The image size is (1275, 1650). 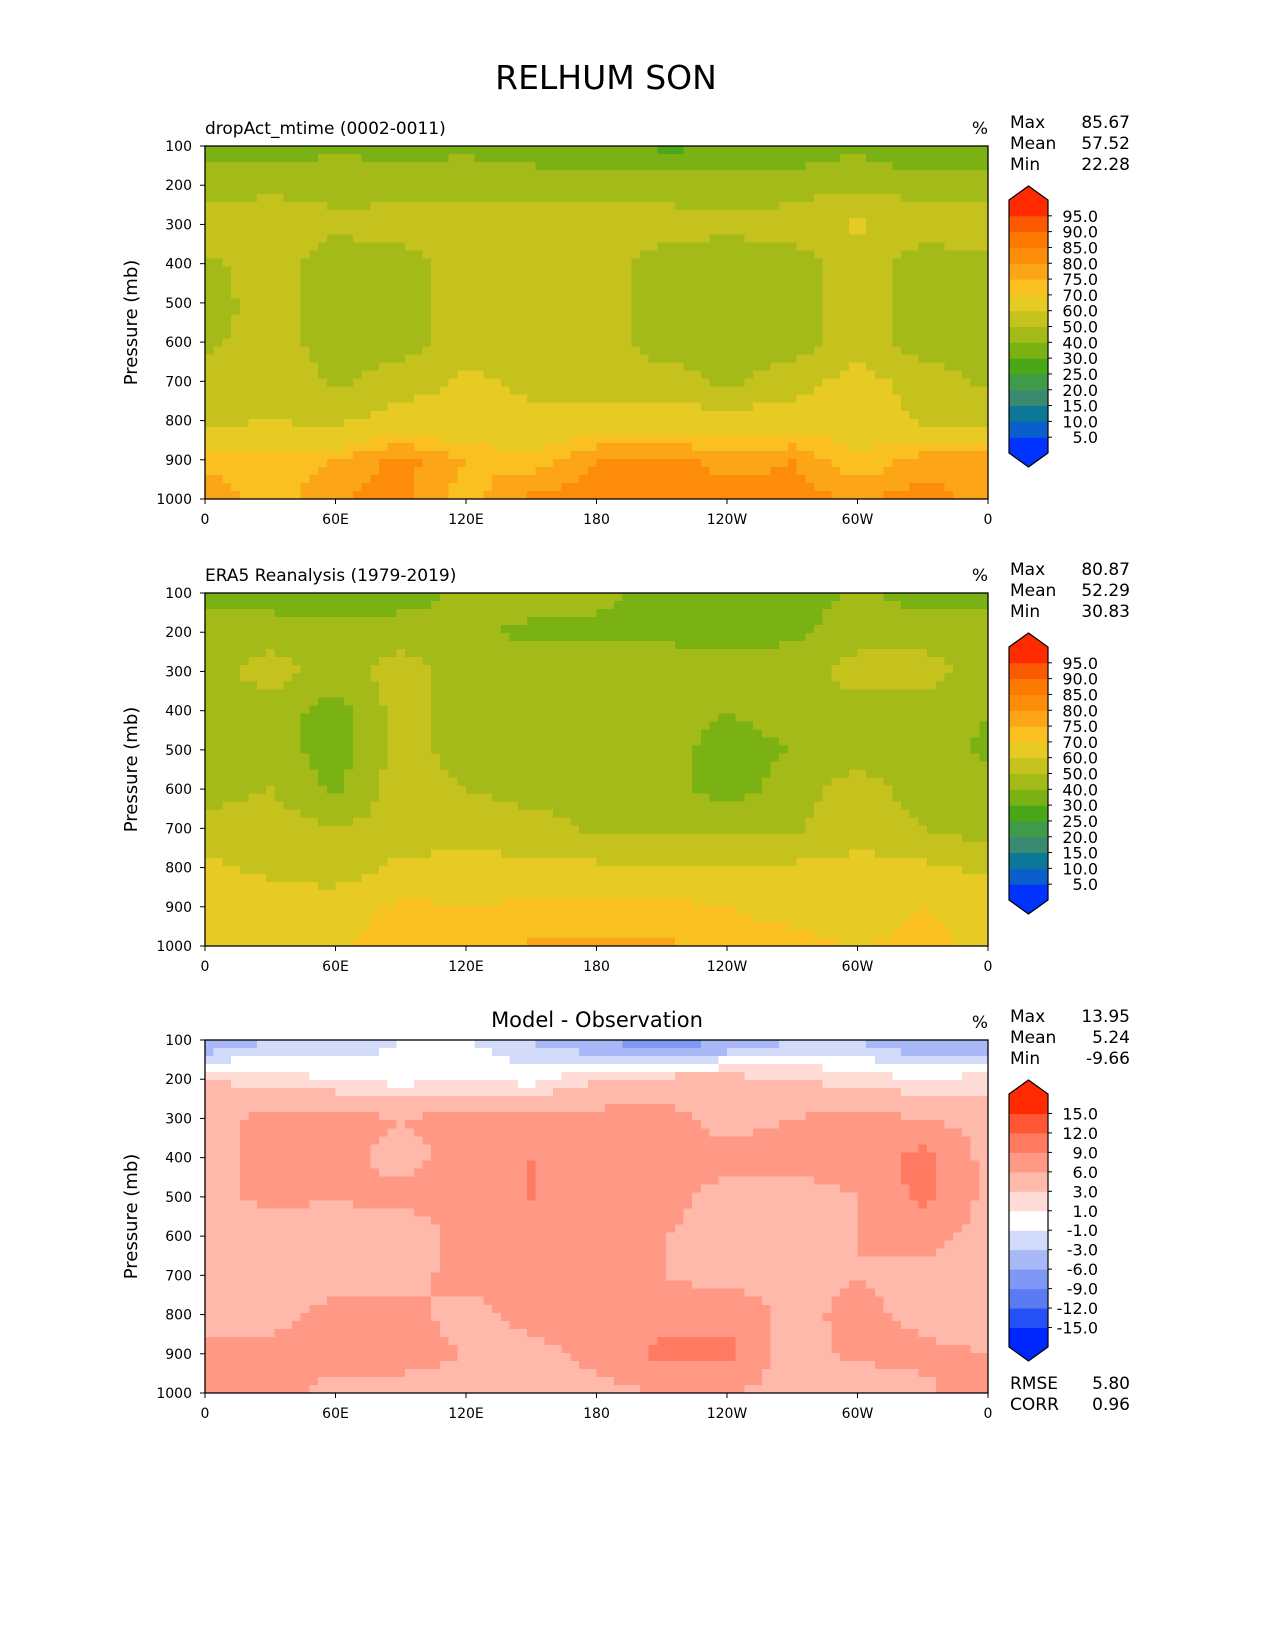 What do you see at coordinates (1028, 429) in the screenshot?
I see `colorbar-swatch` at bounding box center [1028, 429].